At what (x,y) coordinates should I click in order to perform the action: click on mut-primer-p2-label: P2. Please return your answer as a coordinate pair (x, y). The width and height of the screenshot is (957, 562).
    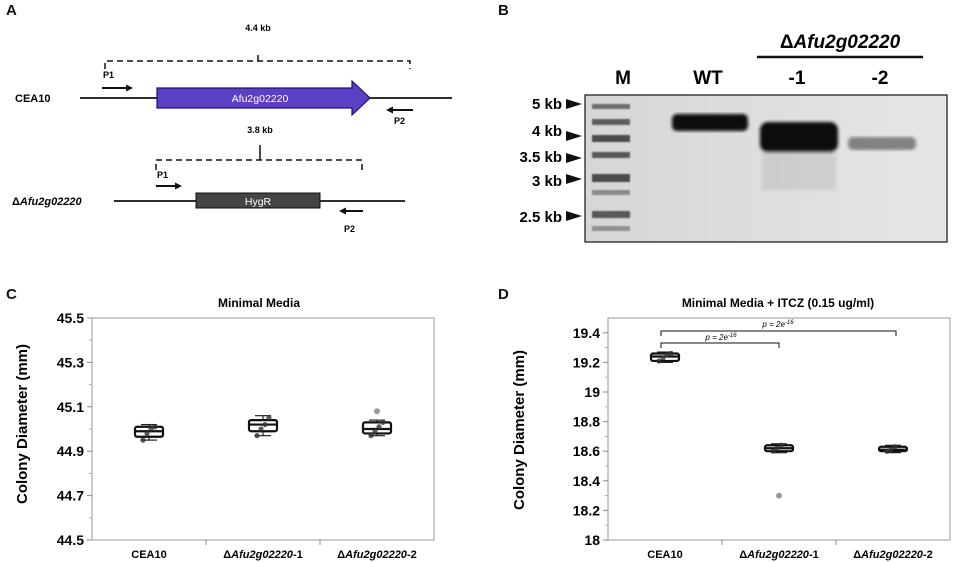
    Looking at the image, I should click on (349, 229).